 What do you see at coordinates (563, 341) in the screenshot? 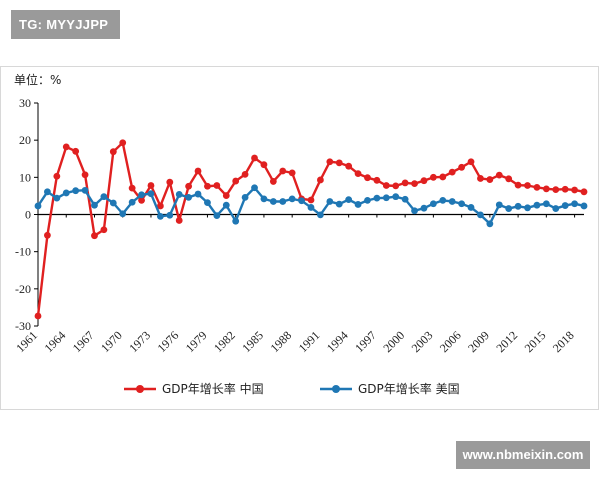
I see `x-tick-label: 2018` at bounding box center [563, 341].